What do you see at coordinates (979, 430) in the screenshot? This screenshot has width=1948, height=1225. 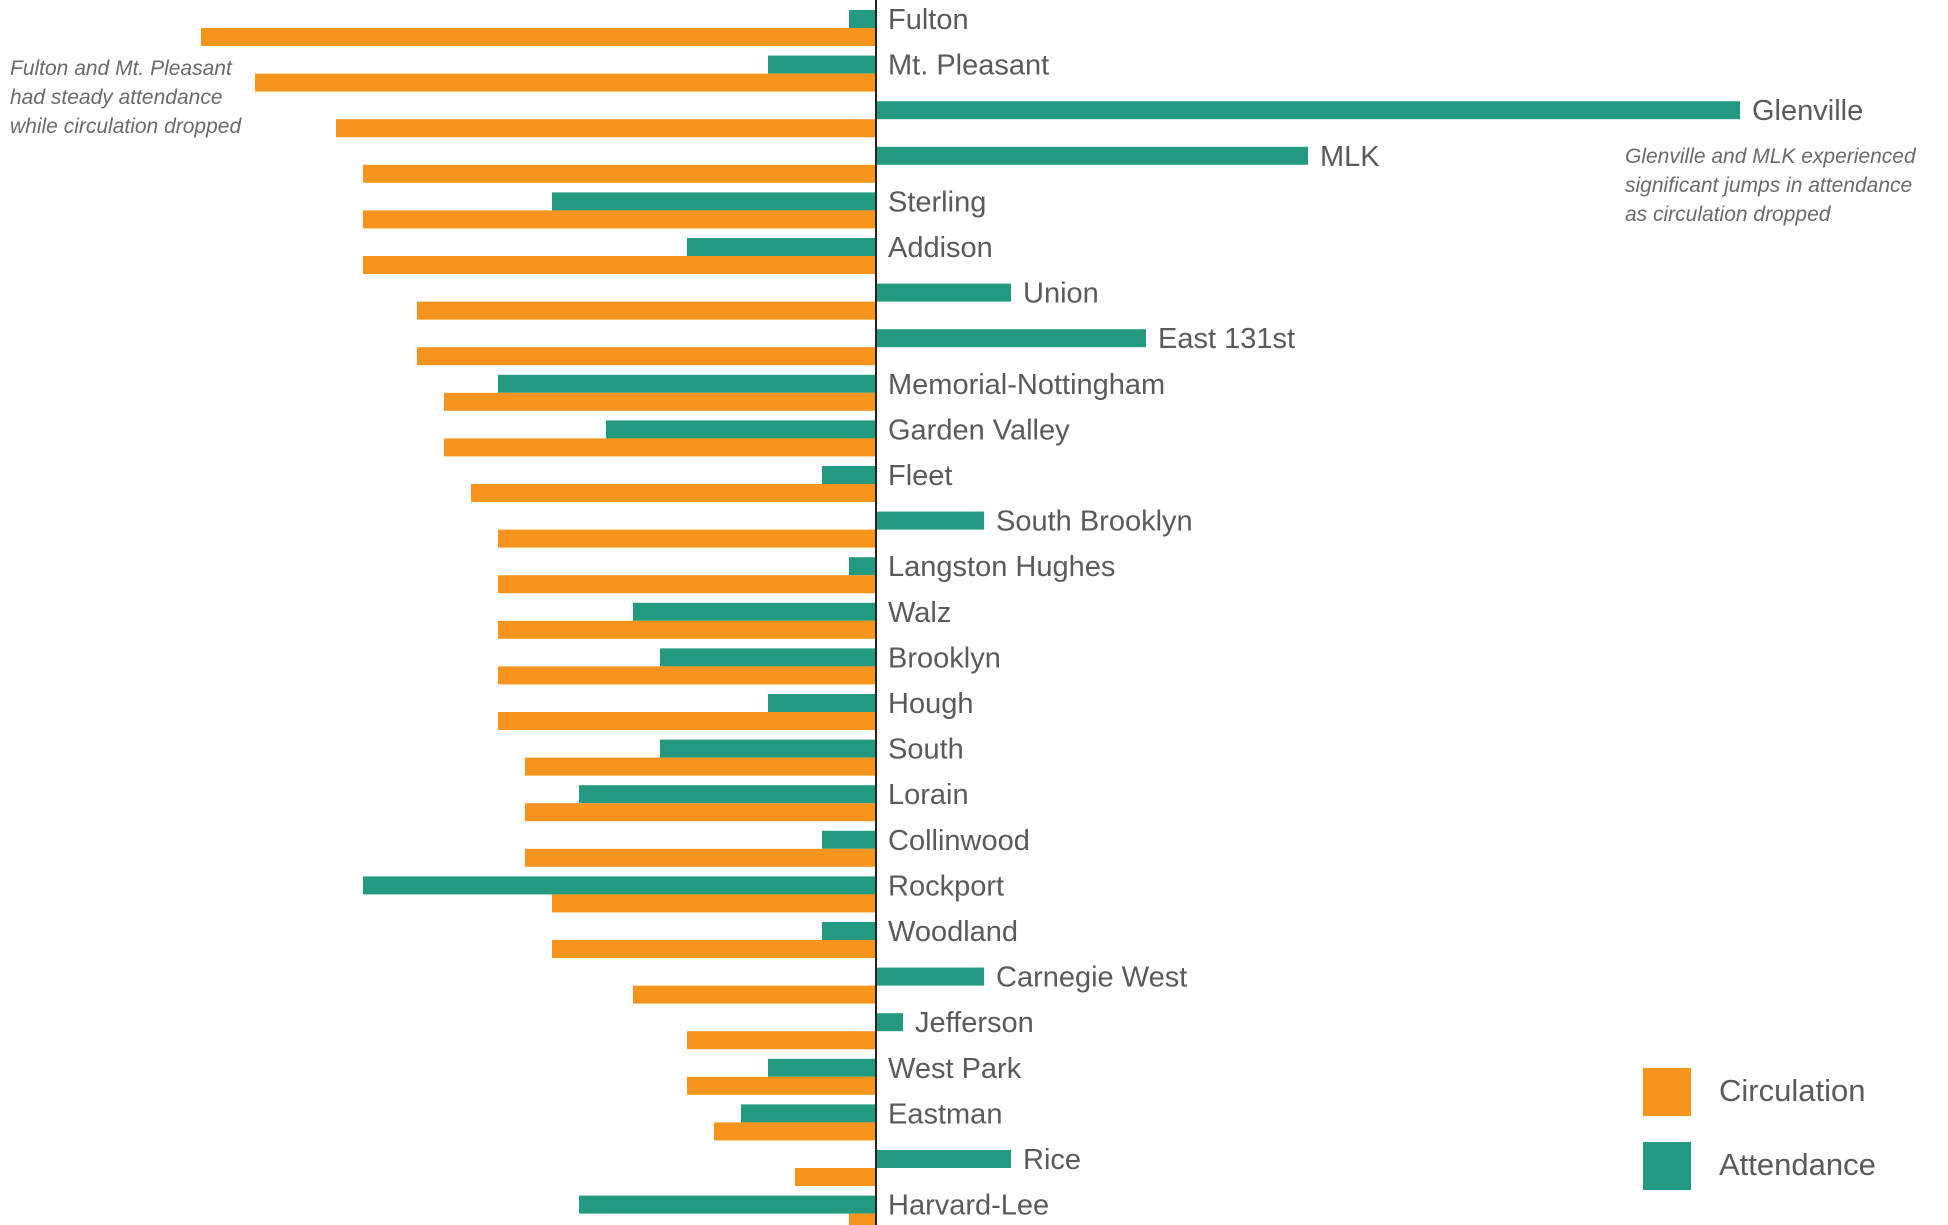 I see `category-label-garden-valley: Garden Valley` at bounding box center [979, 430].